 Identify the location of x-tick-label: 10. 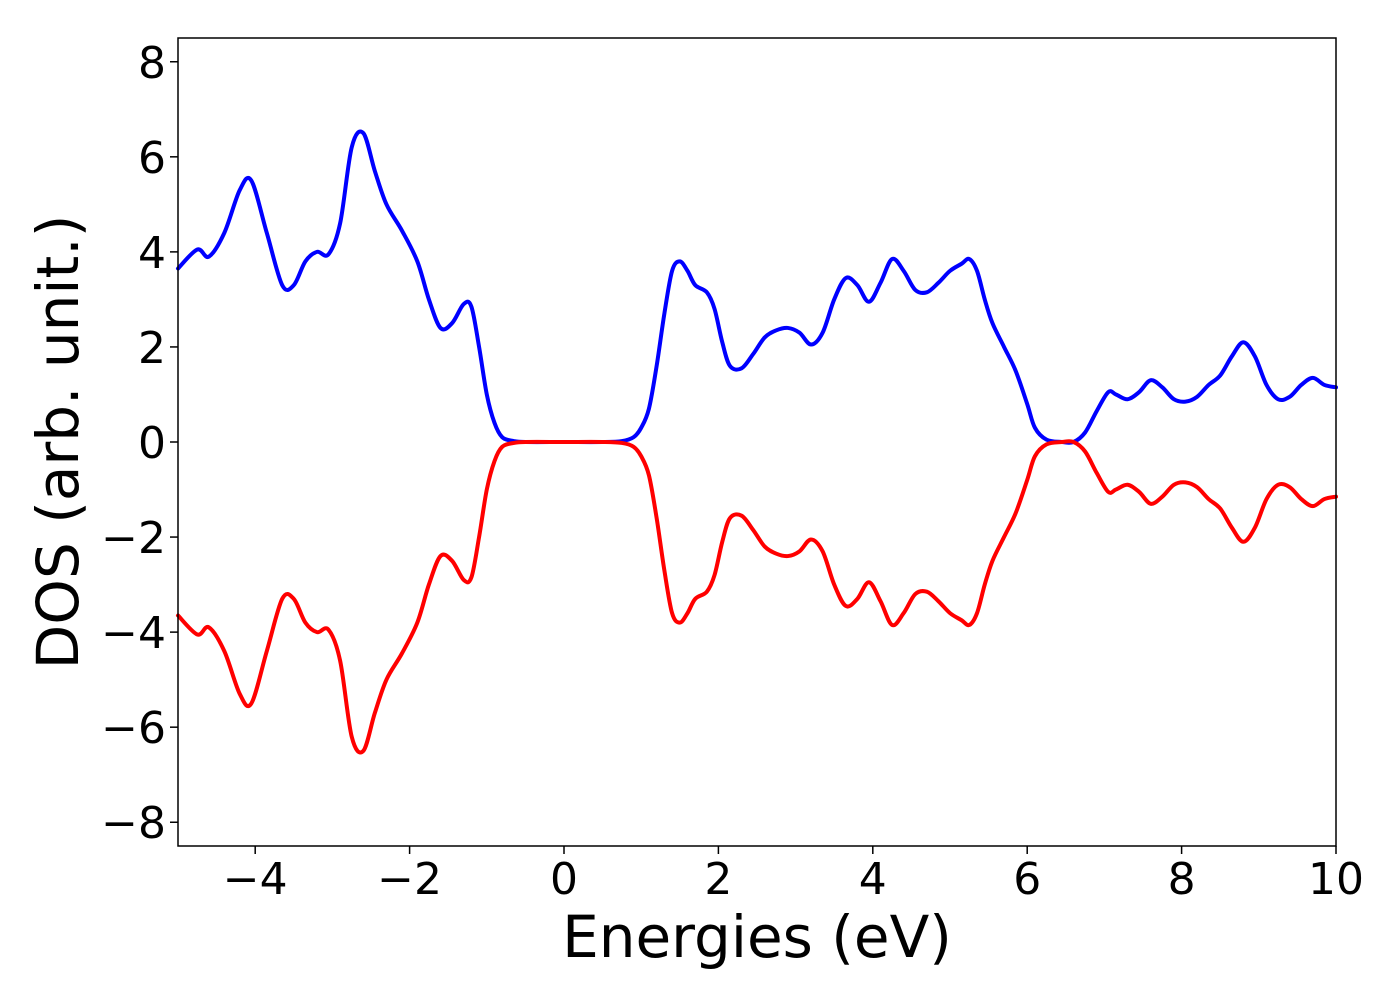
(1336, 879).